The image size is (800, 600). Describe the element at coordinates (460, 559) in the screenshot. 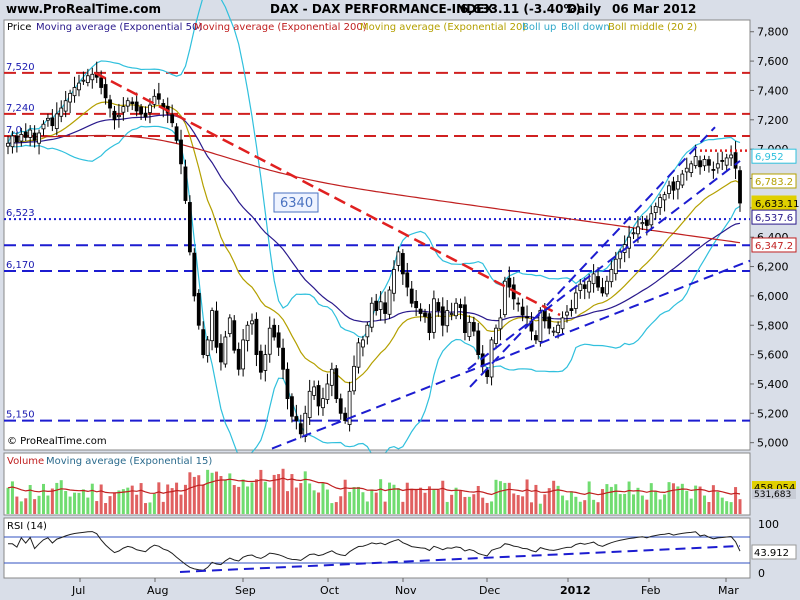

I see `rsi-trend-line` at that location.